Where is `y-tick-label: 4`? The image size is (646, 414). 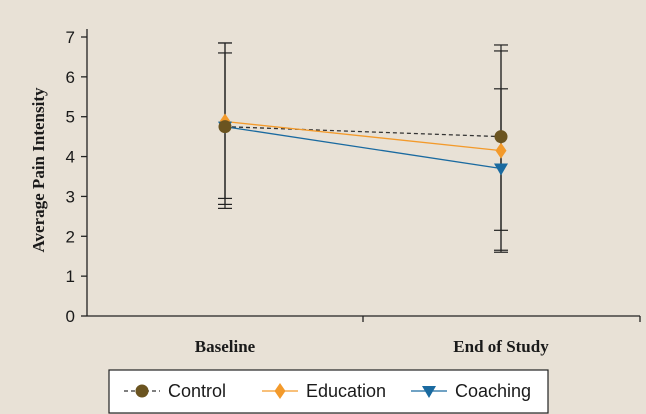
y-tick-label: 4 is located at coordinates (70, 157).